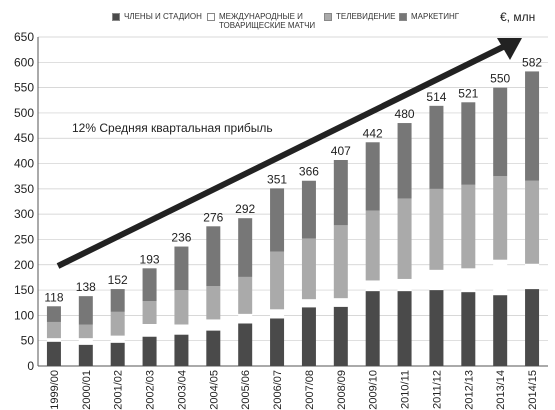 This screenshot has height=410, width=555. What do you see at coordinates (24, 290) in the screenshot?
I see `y-tick-label: 150` at bounding box center [24, 290].